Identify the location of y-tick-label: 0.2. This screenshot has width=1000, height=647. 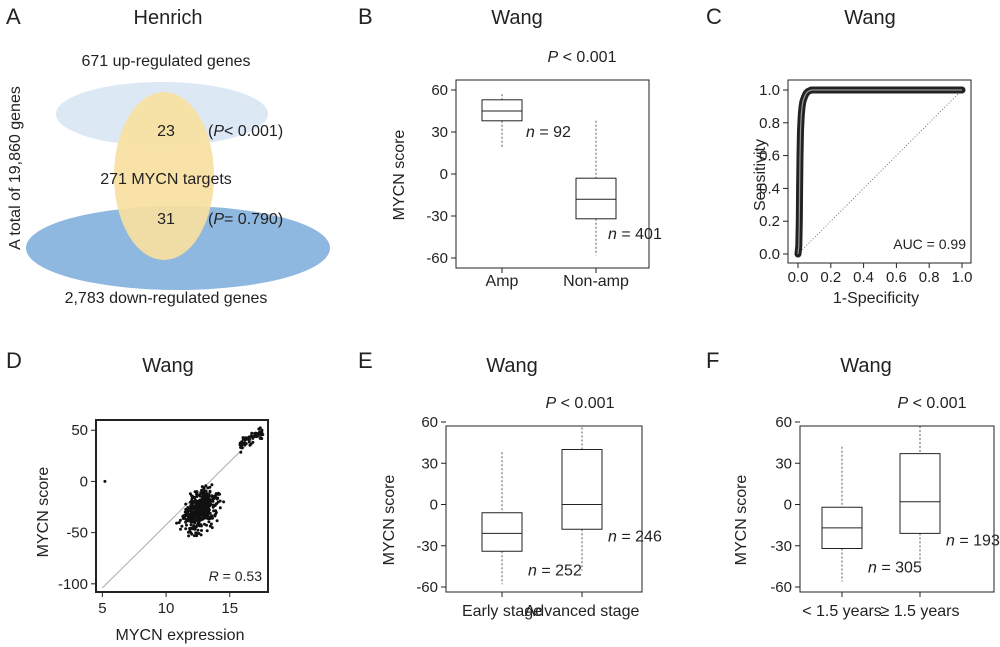
(769, 221).